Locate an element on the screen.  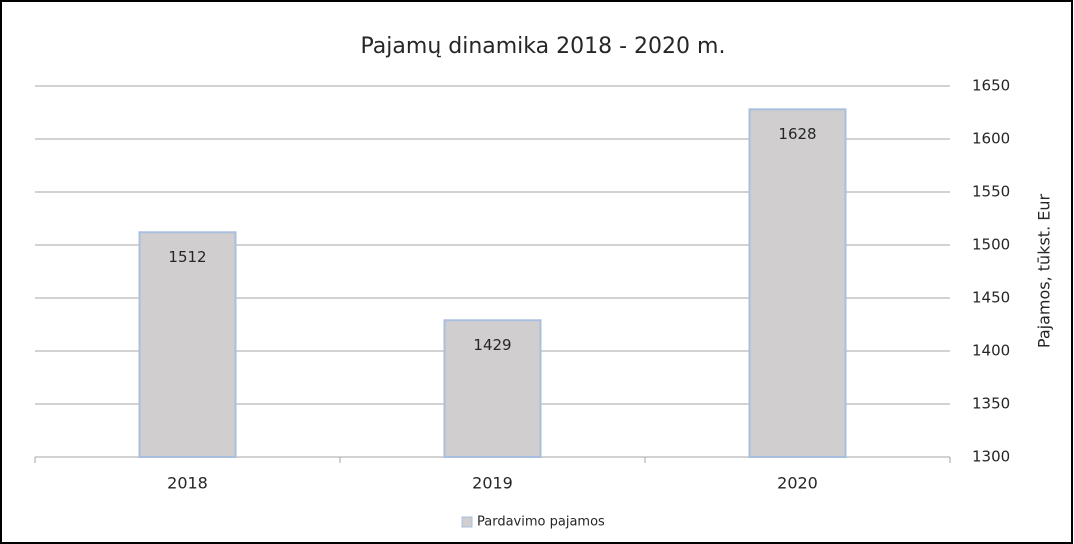
chart-title: Pajamų dinamika 2018 - 2020 m. is located at coordinates (543, 46).